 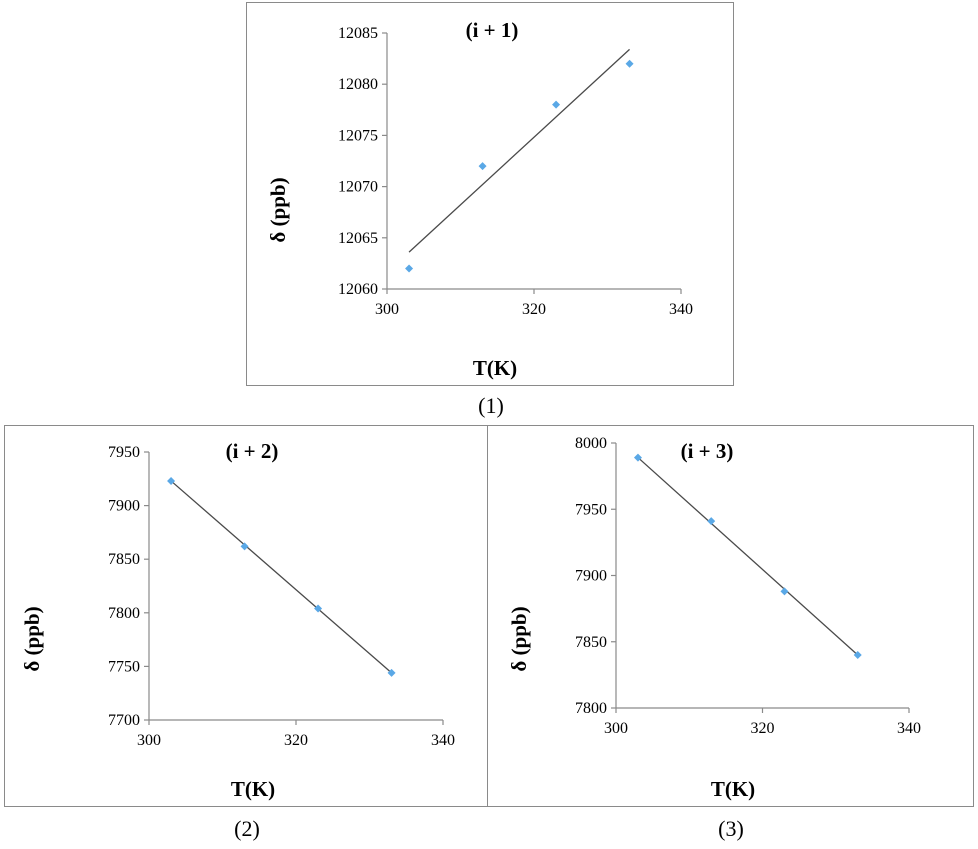 What do you see at coordinates (491, 405) in the screenshot?
I see `caption-1: (1)` at bounding box center [491, 405].